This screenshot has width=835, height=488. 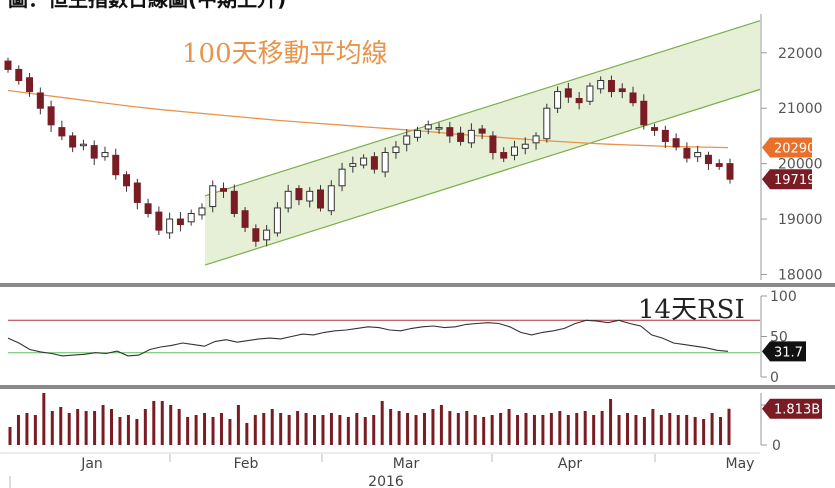 I want to click on divider-rsi-volume, so click(x=417, y=387).